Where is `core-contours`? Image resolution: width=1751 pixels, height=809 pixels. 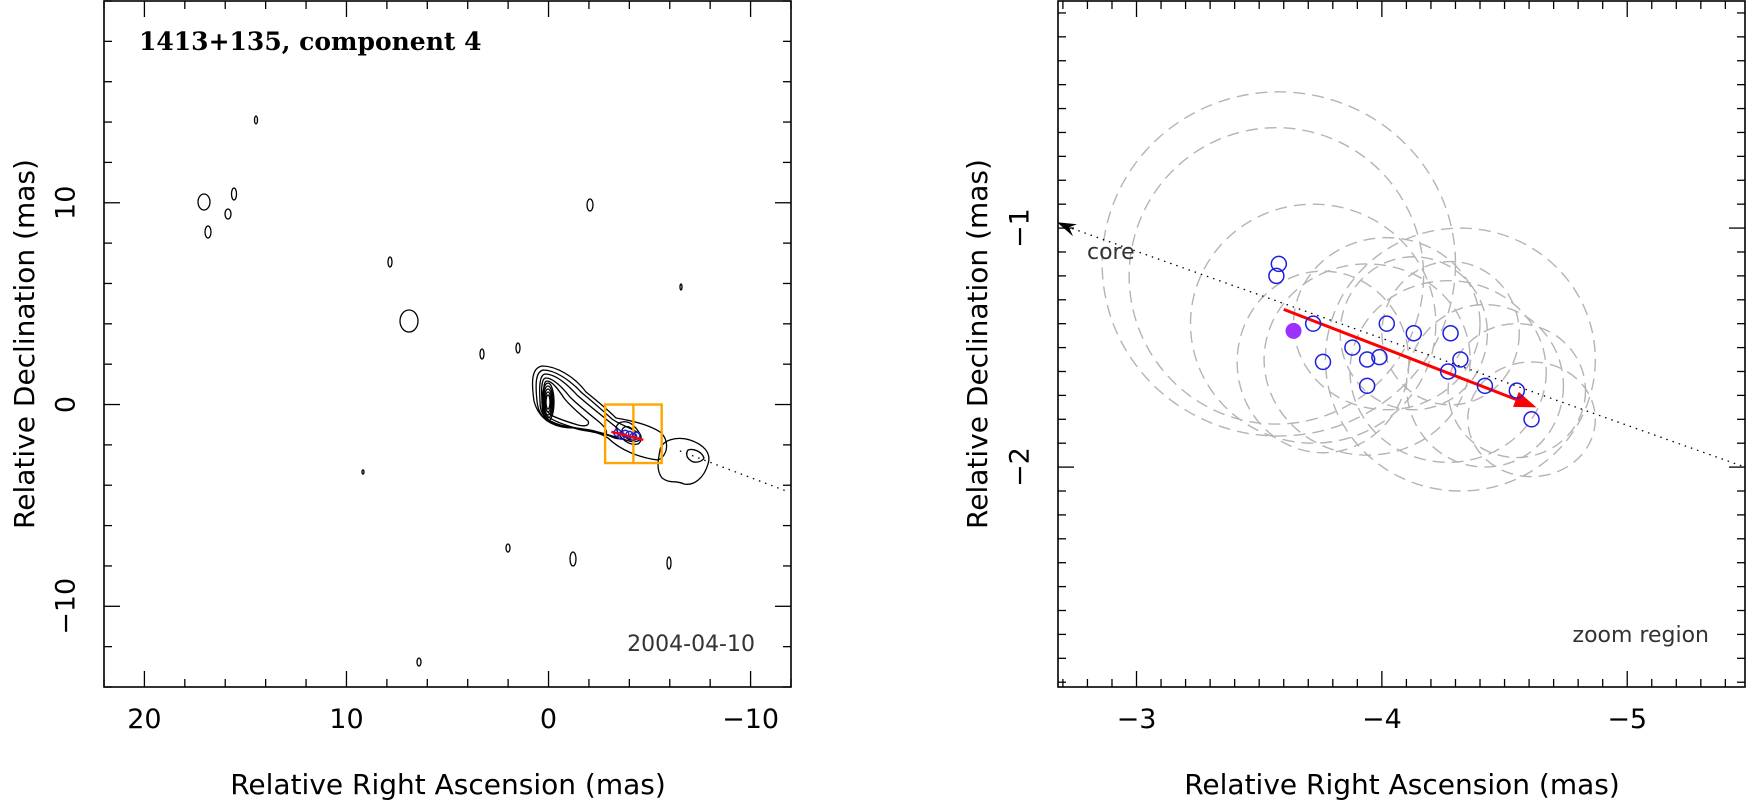 core-contours is located at coordinates (620, 425).